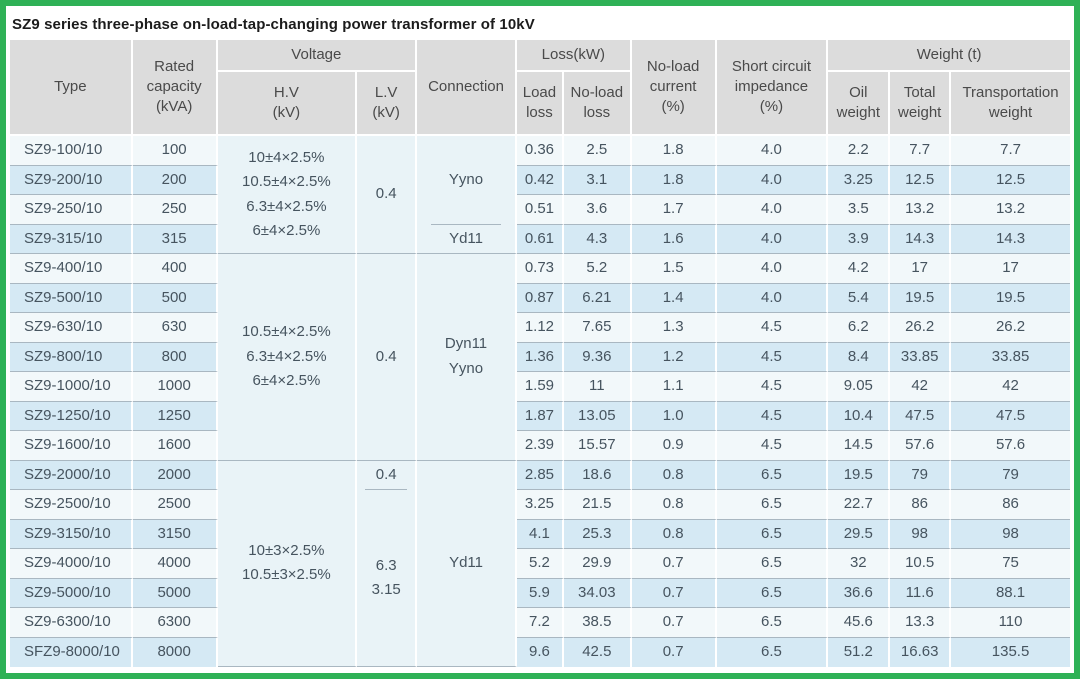  Describe the element at coordinates (859, 652) in the screenshot. I see `oil-weight-cell: 51.2` at that location.